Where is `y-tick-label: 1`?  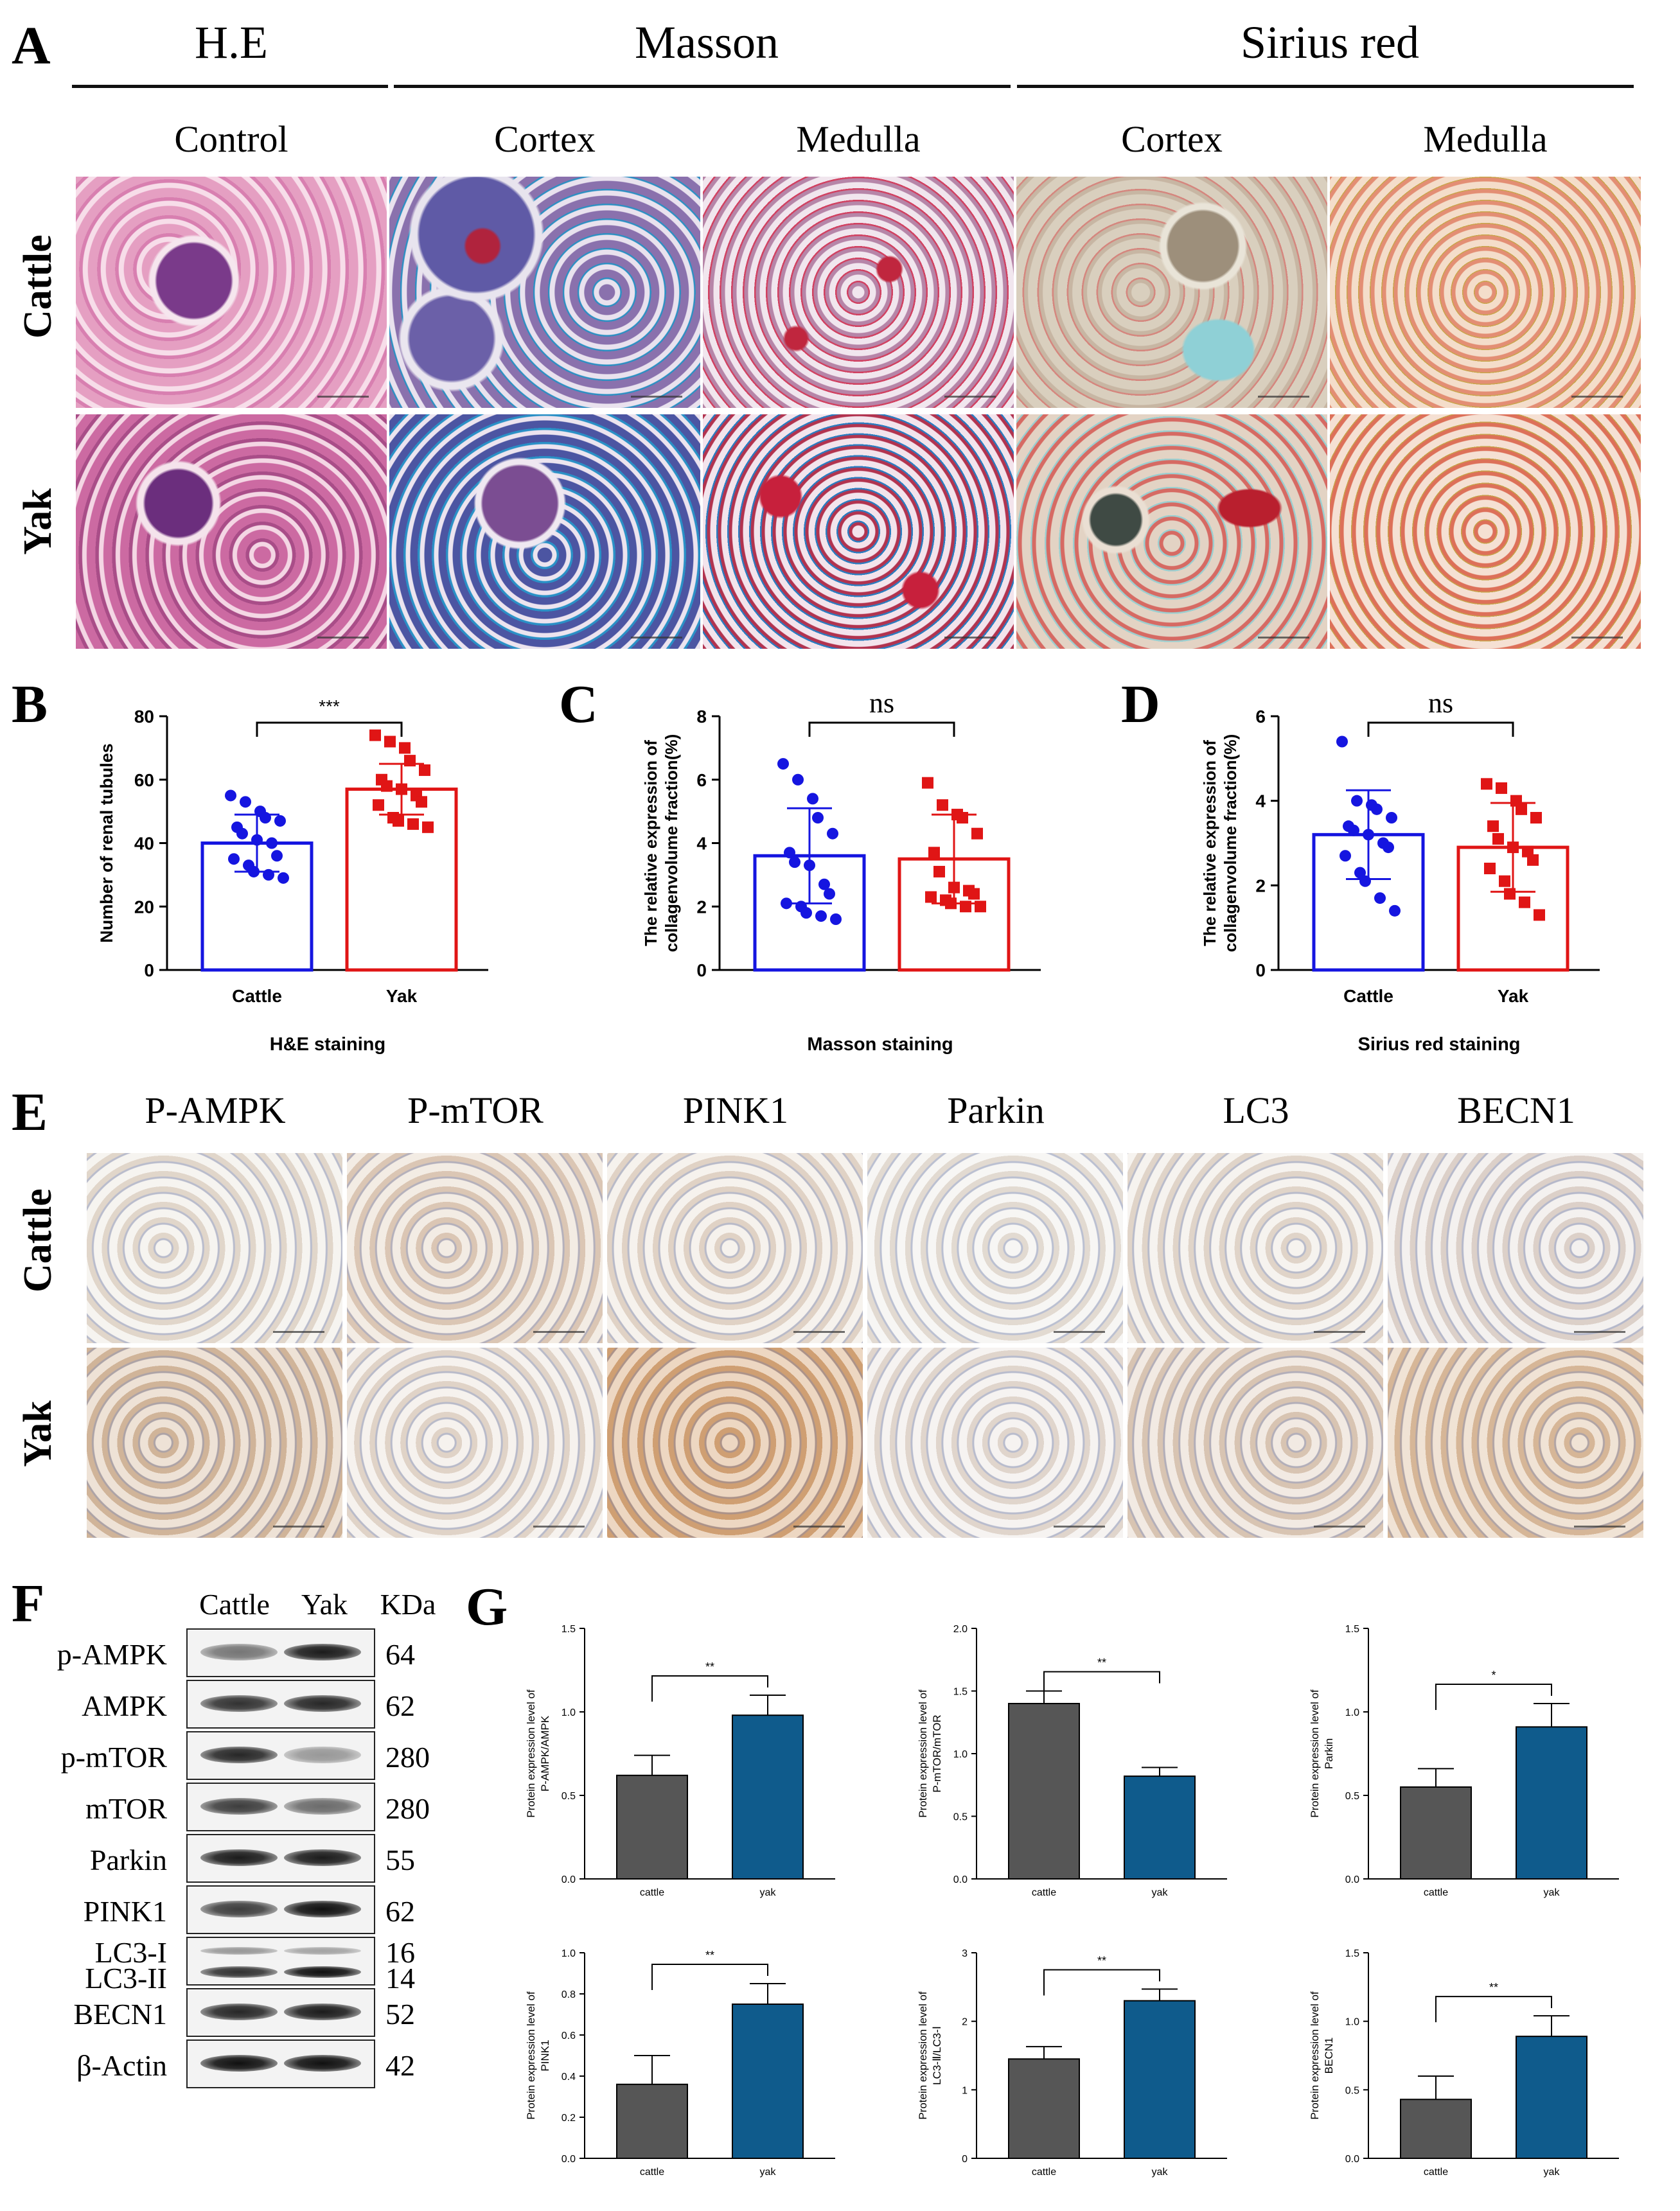 y-tick-label: 1 is located at coordinates (965, 2090).